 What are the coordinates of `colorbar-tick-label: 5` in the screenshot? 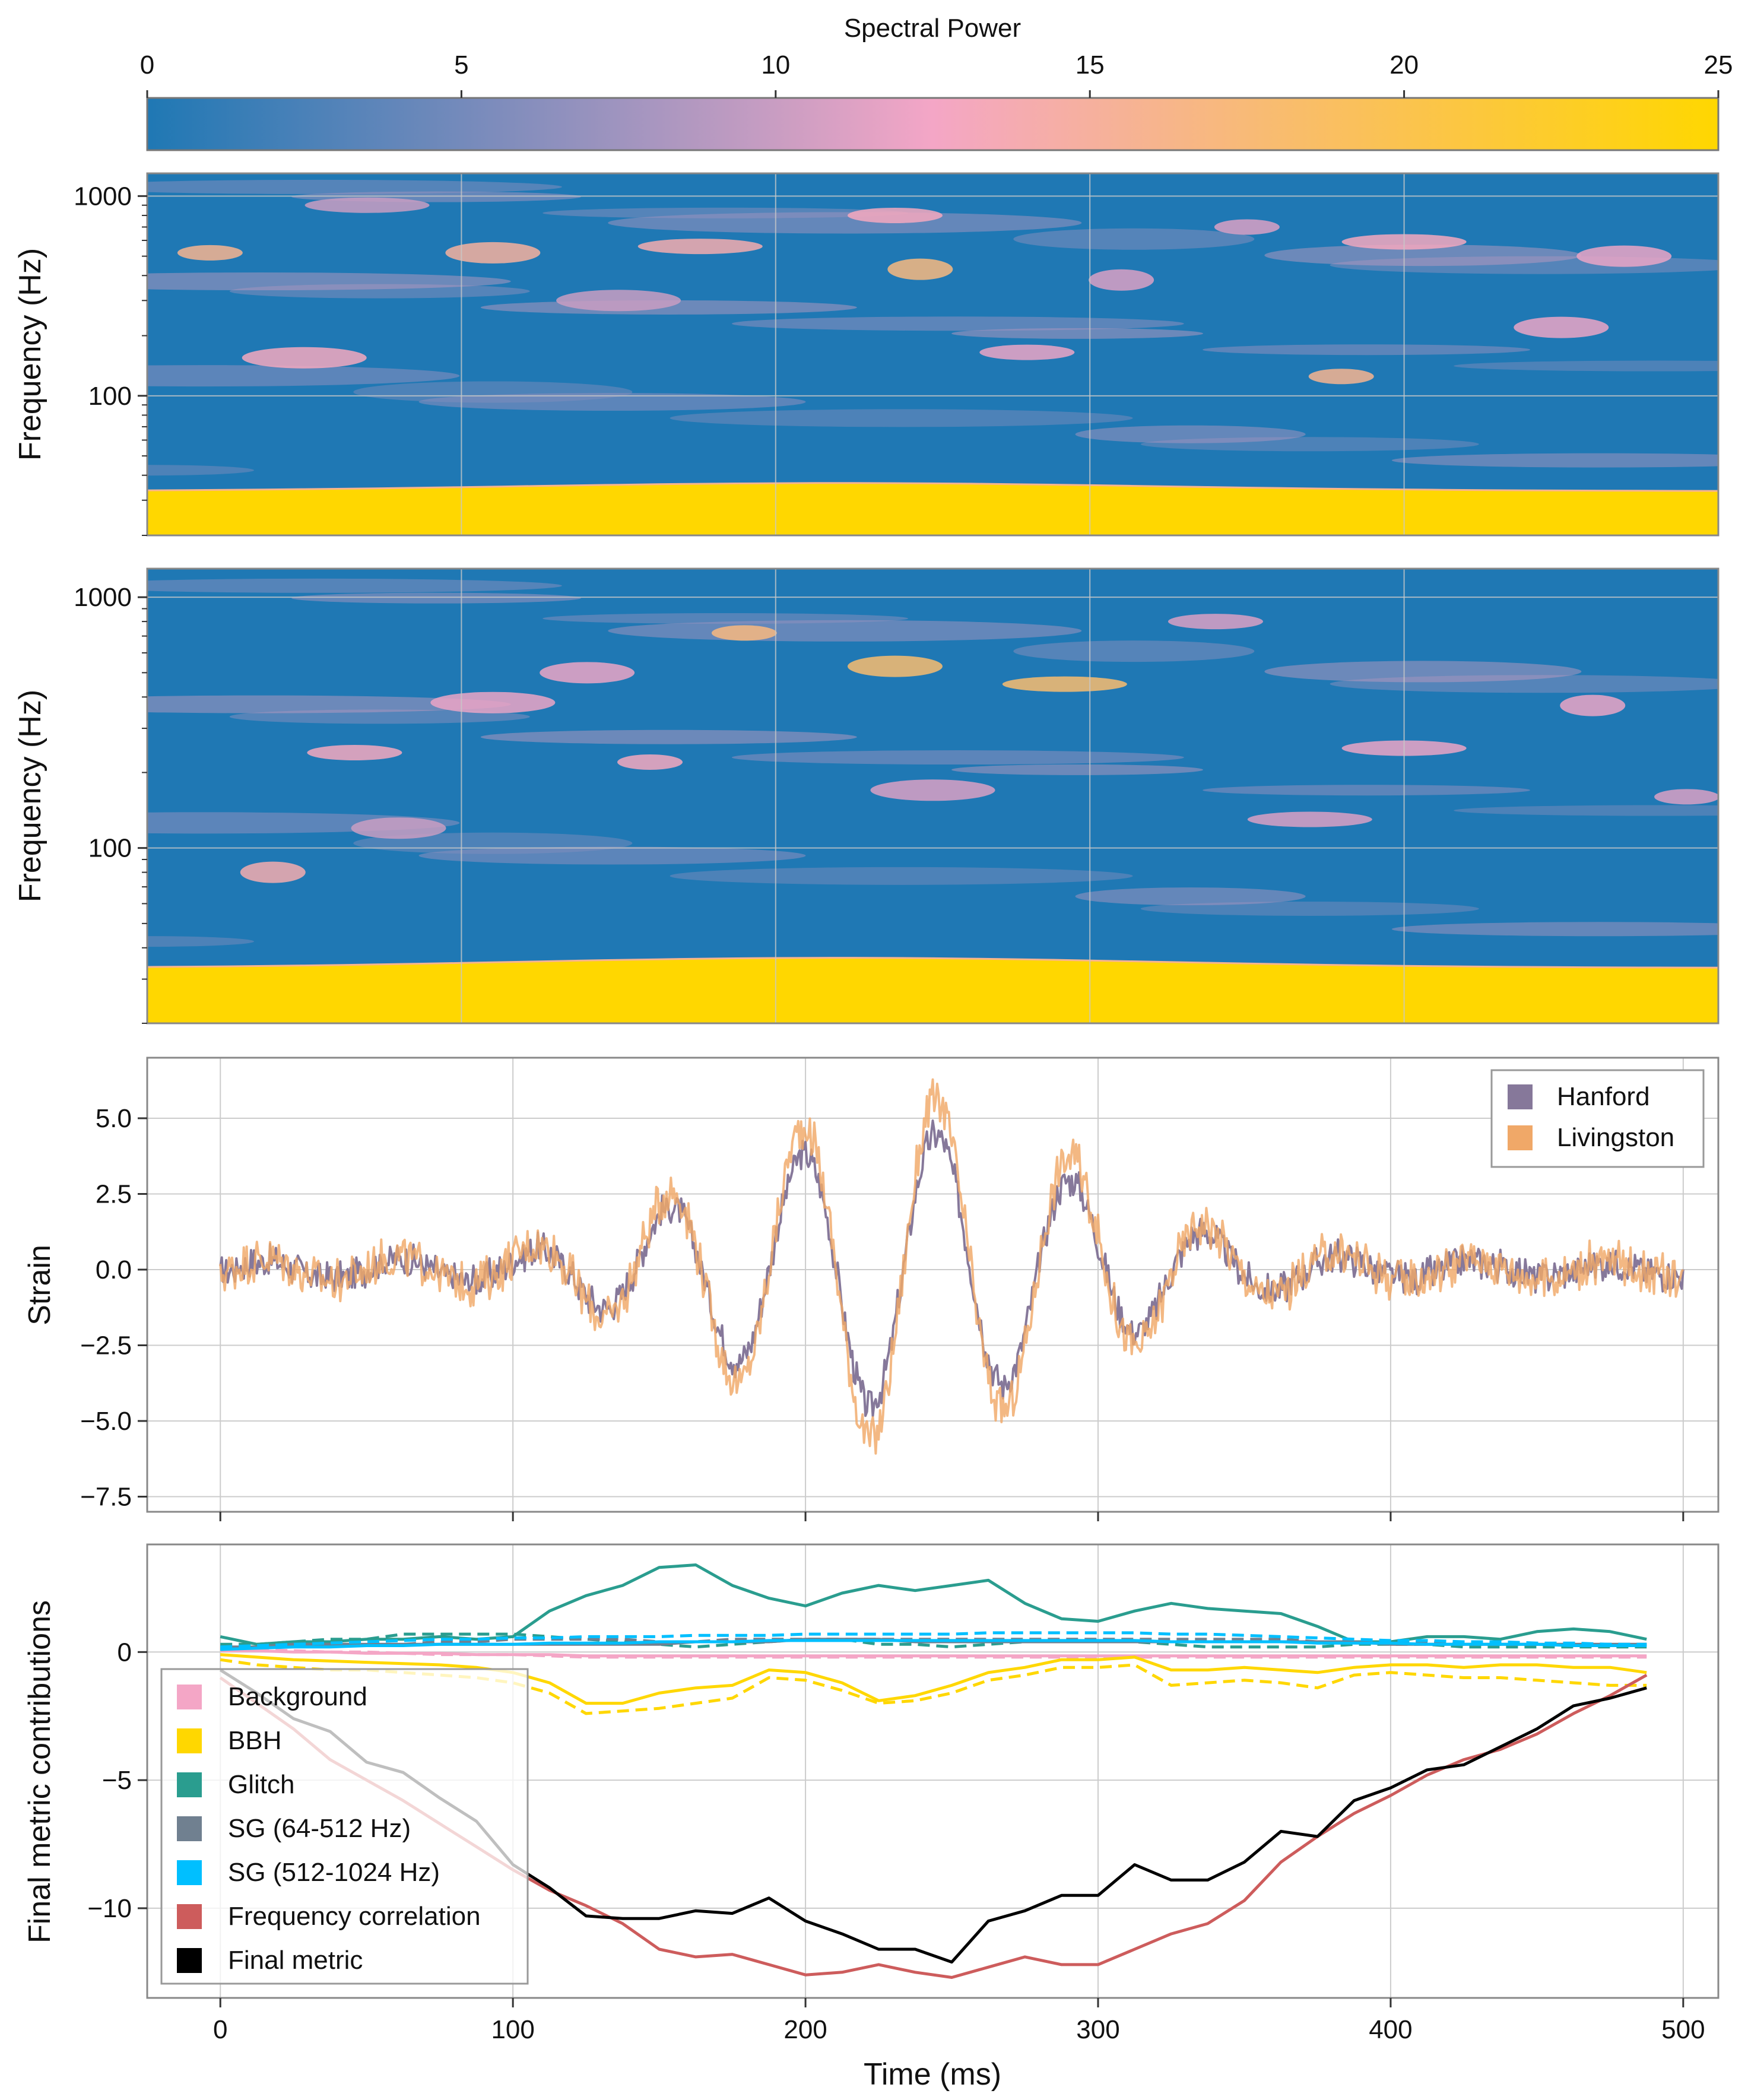 It's located at (461, 65).